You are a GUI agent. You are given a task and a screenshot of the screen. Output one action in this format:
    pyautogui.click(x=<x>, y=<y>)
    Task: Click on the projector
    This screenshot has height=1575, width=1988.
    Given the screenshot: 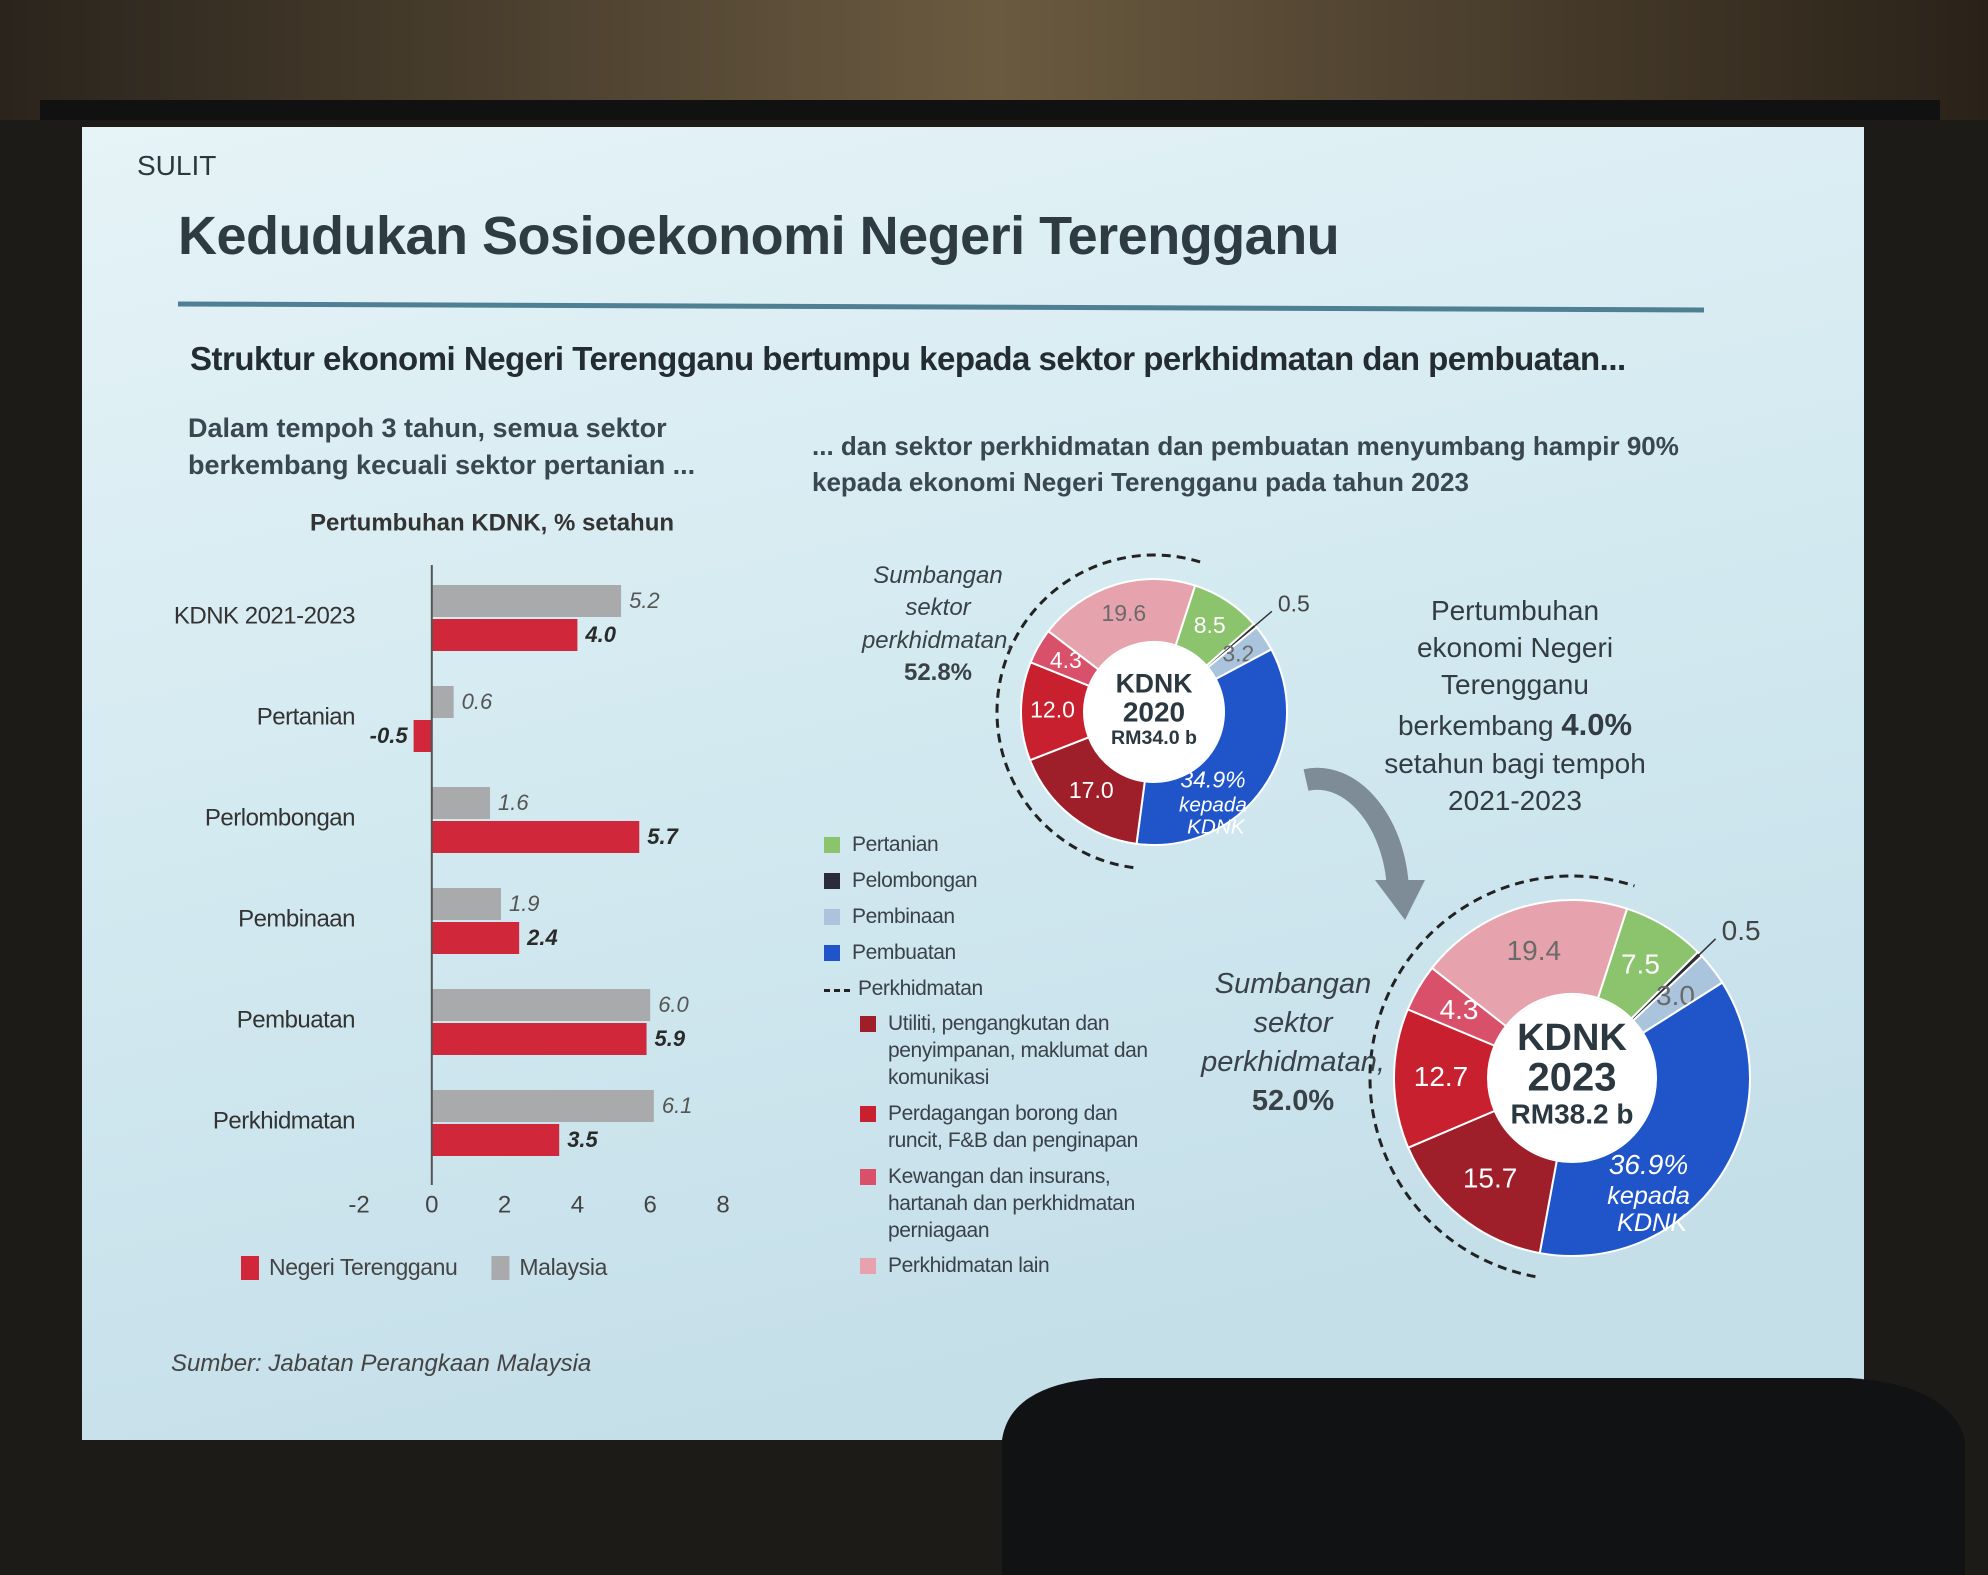 What is the action you would take?
    pyautogui.click(x=1483, y=1476)
    